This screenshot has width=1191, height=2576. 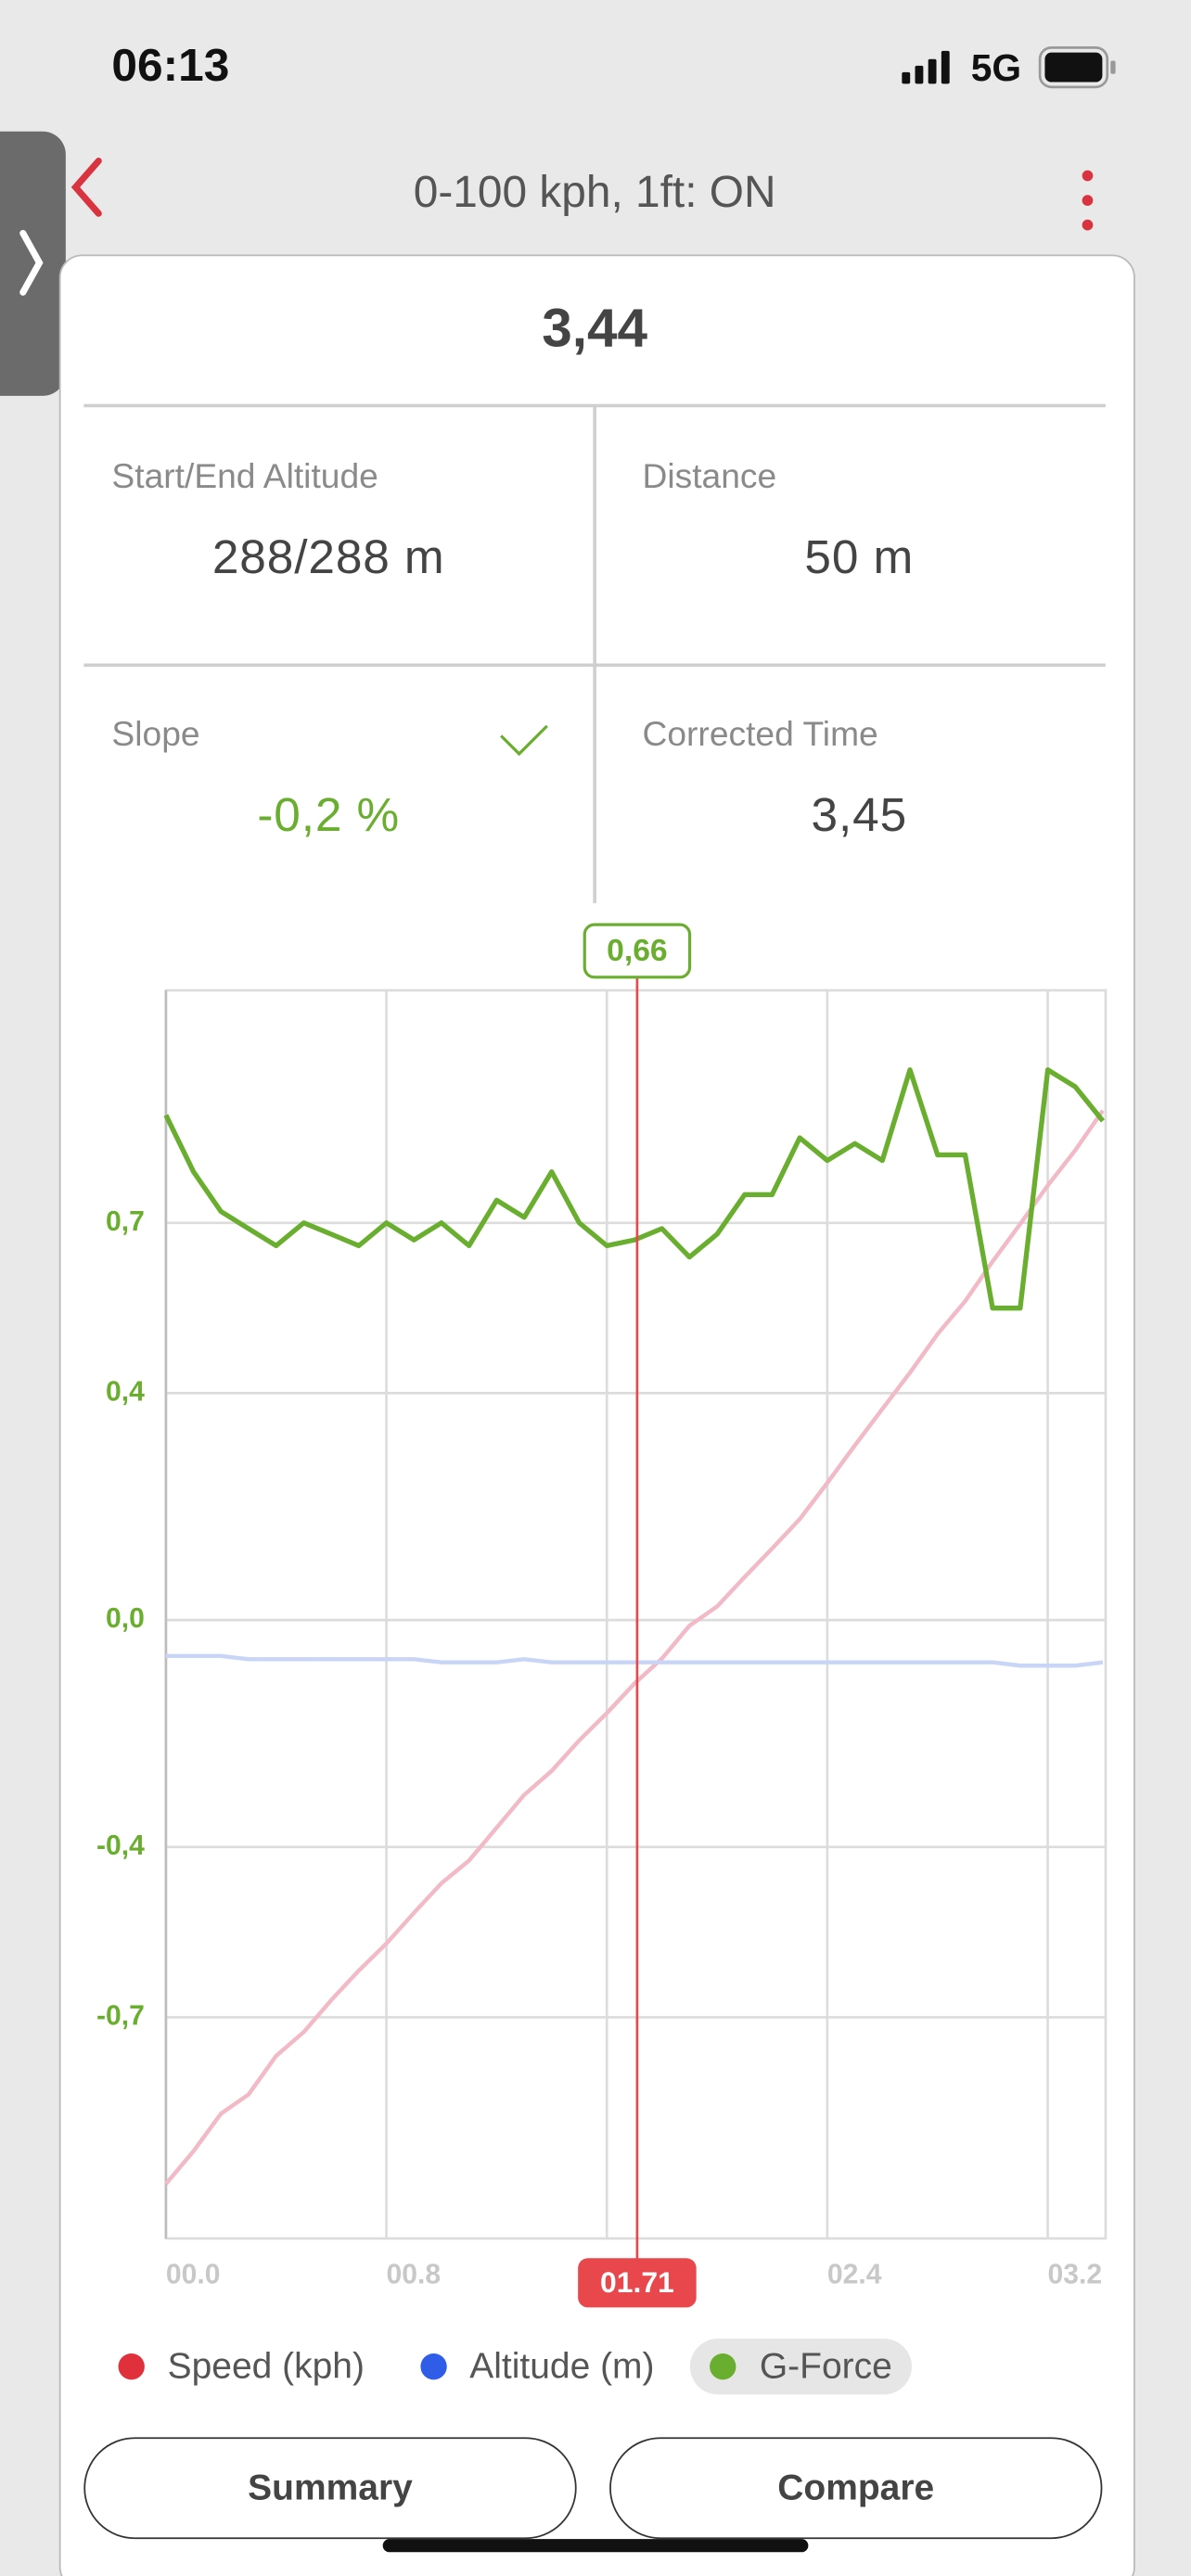 What do you see at coordinates (329, 816) in the screenshot?
I see `stat-value: -0,2 %` at bounding box center [329, 816].